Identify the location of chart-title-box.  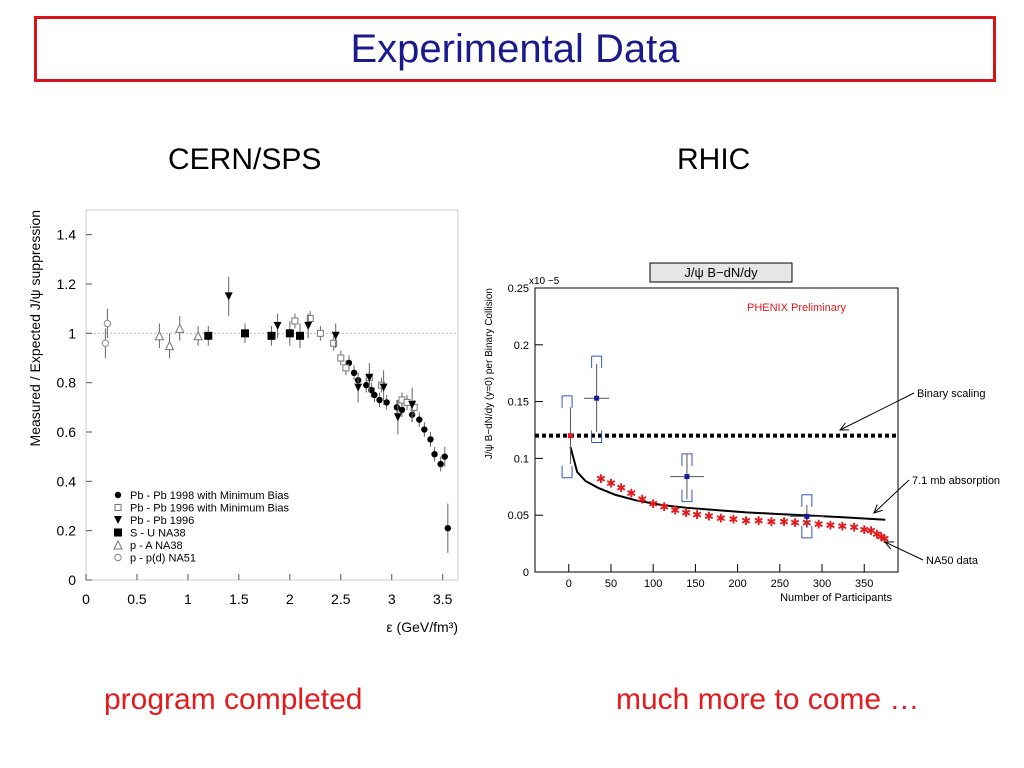
(721, 272).